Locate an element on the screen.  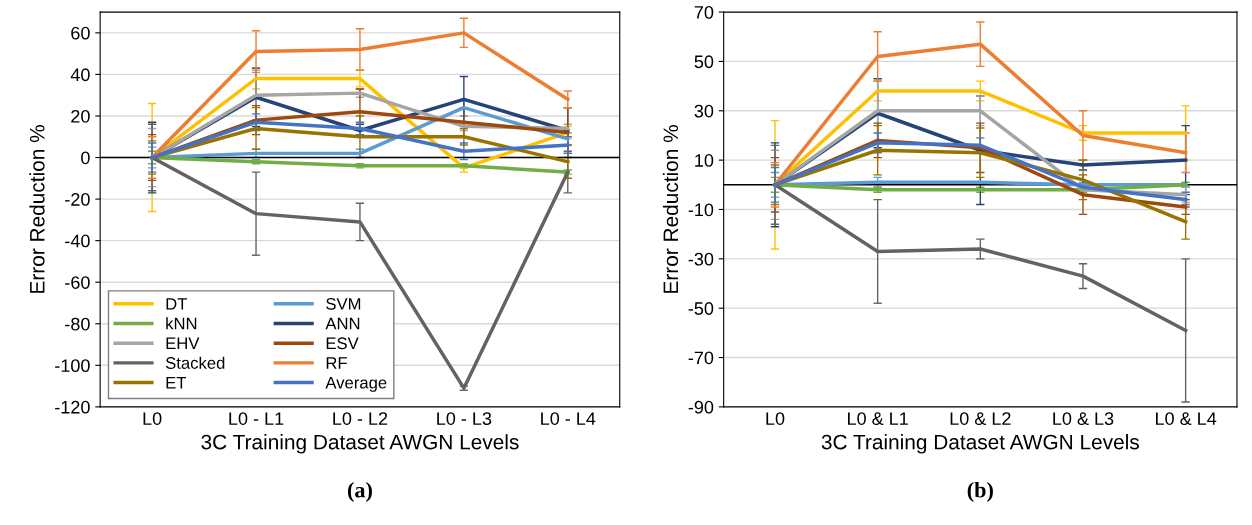
y-tick-label: -60 is located at coordinates (77, 282).